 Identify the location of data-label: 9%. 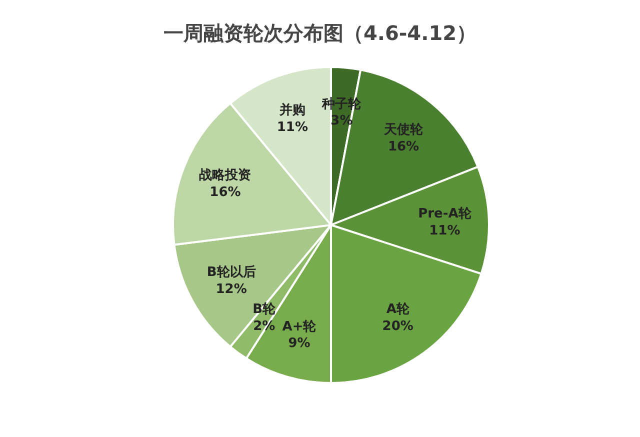
(299, 344).